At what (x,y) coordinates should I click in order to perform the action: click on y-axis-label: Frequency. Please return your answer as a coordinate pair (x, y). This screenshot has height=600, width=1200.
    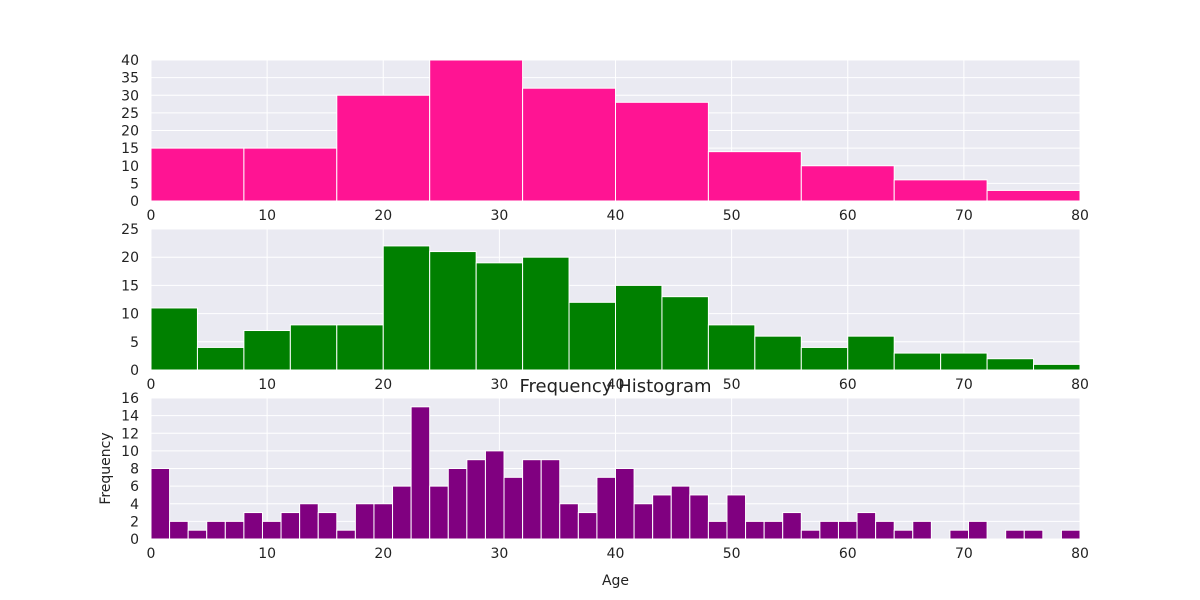
    Looking at the image, I should click on (106, 468).